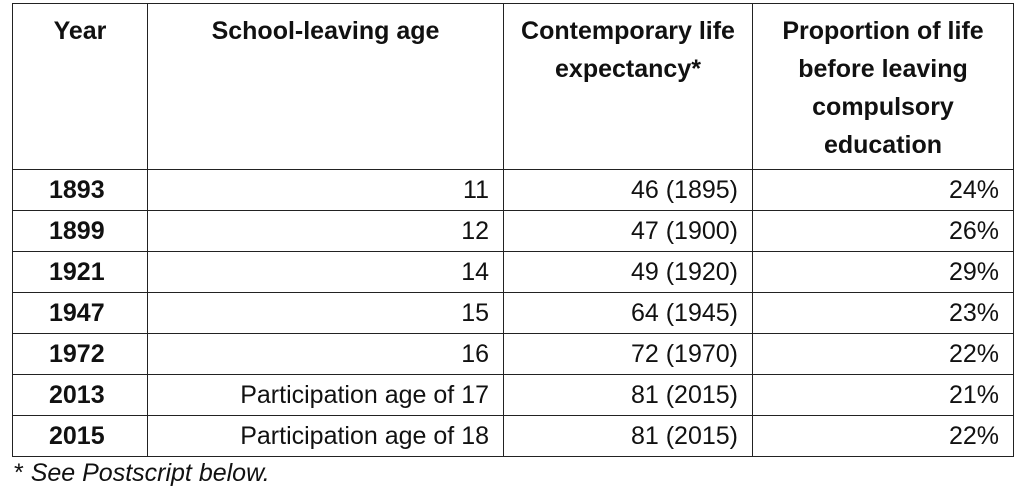  Describe the element at coordinates (325, 86) in the screenshot. I see `header-school-leaving-age: School-leaving age` at that location.